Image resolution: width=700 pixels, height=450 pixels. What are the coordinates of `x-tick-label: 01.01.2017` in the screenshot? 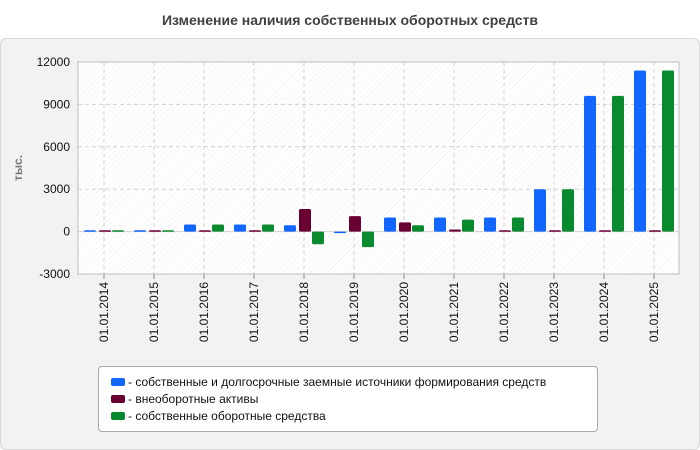 It's located at (254, 312).